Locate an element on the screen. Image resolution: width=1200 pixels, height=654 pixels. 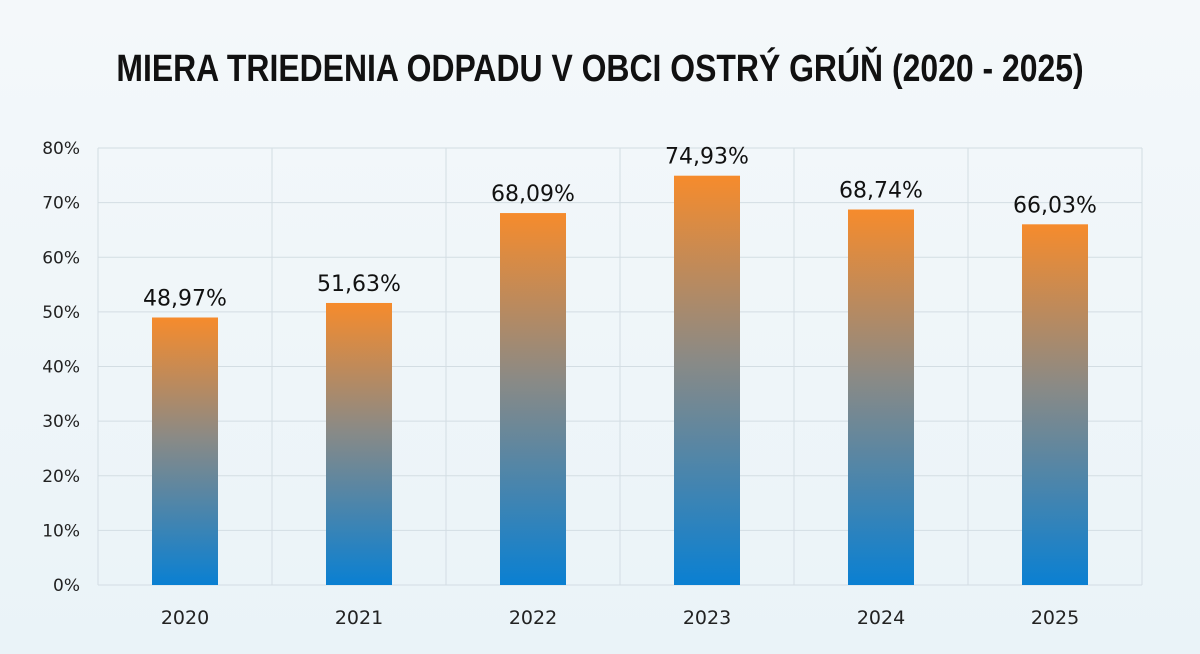
y-tick-label: 40% is located at coordinates (61, 368).